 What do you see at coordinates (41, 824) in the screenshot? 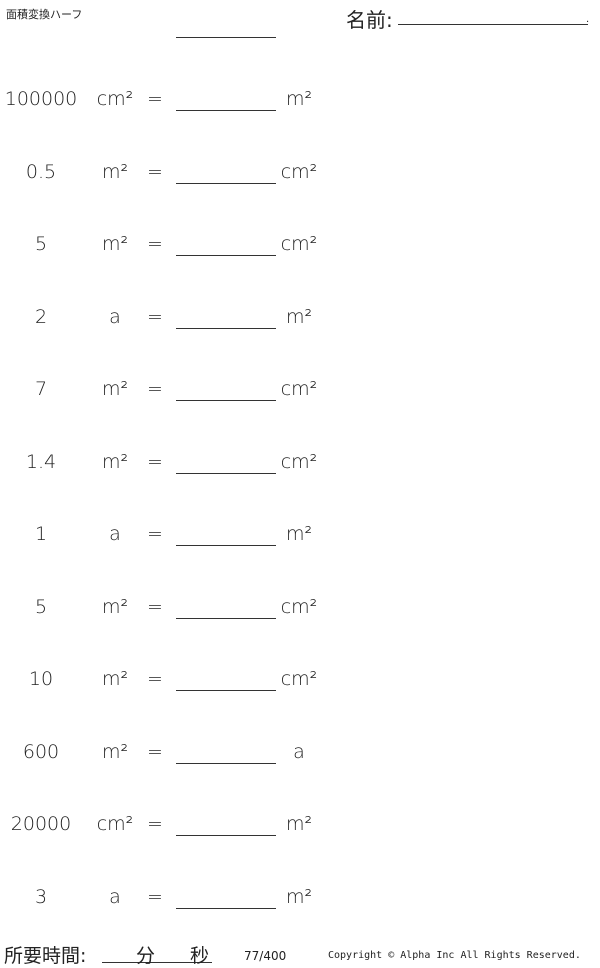
I see `problem-value: 20000` at bounding box center [41, 824].